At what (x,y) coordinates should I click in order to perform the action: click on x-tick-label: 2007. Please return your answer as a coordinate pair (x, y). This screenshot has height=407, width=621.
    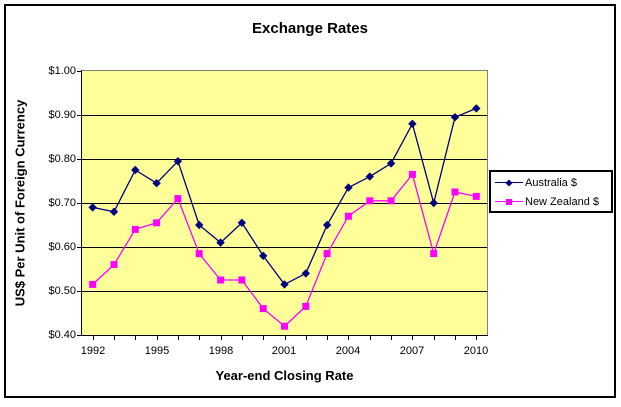
    Looking at the image, I should click on (412, 351).